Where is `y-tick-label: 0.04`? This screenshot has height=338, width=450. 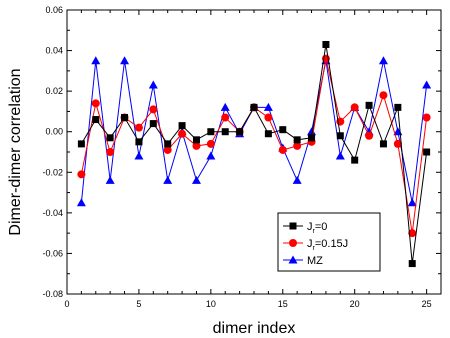
y-tick-label: 0.04 is located at coordinates (54, 51).